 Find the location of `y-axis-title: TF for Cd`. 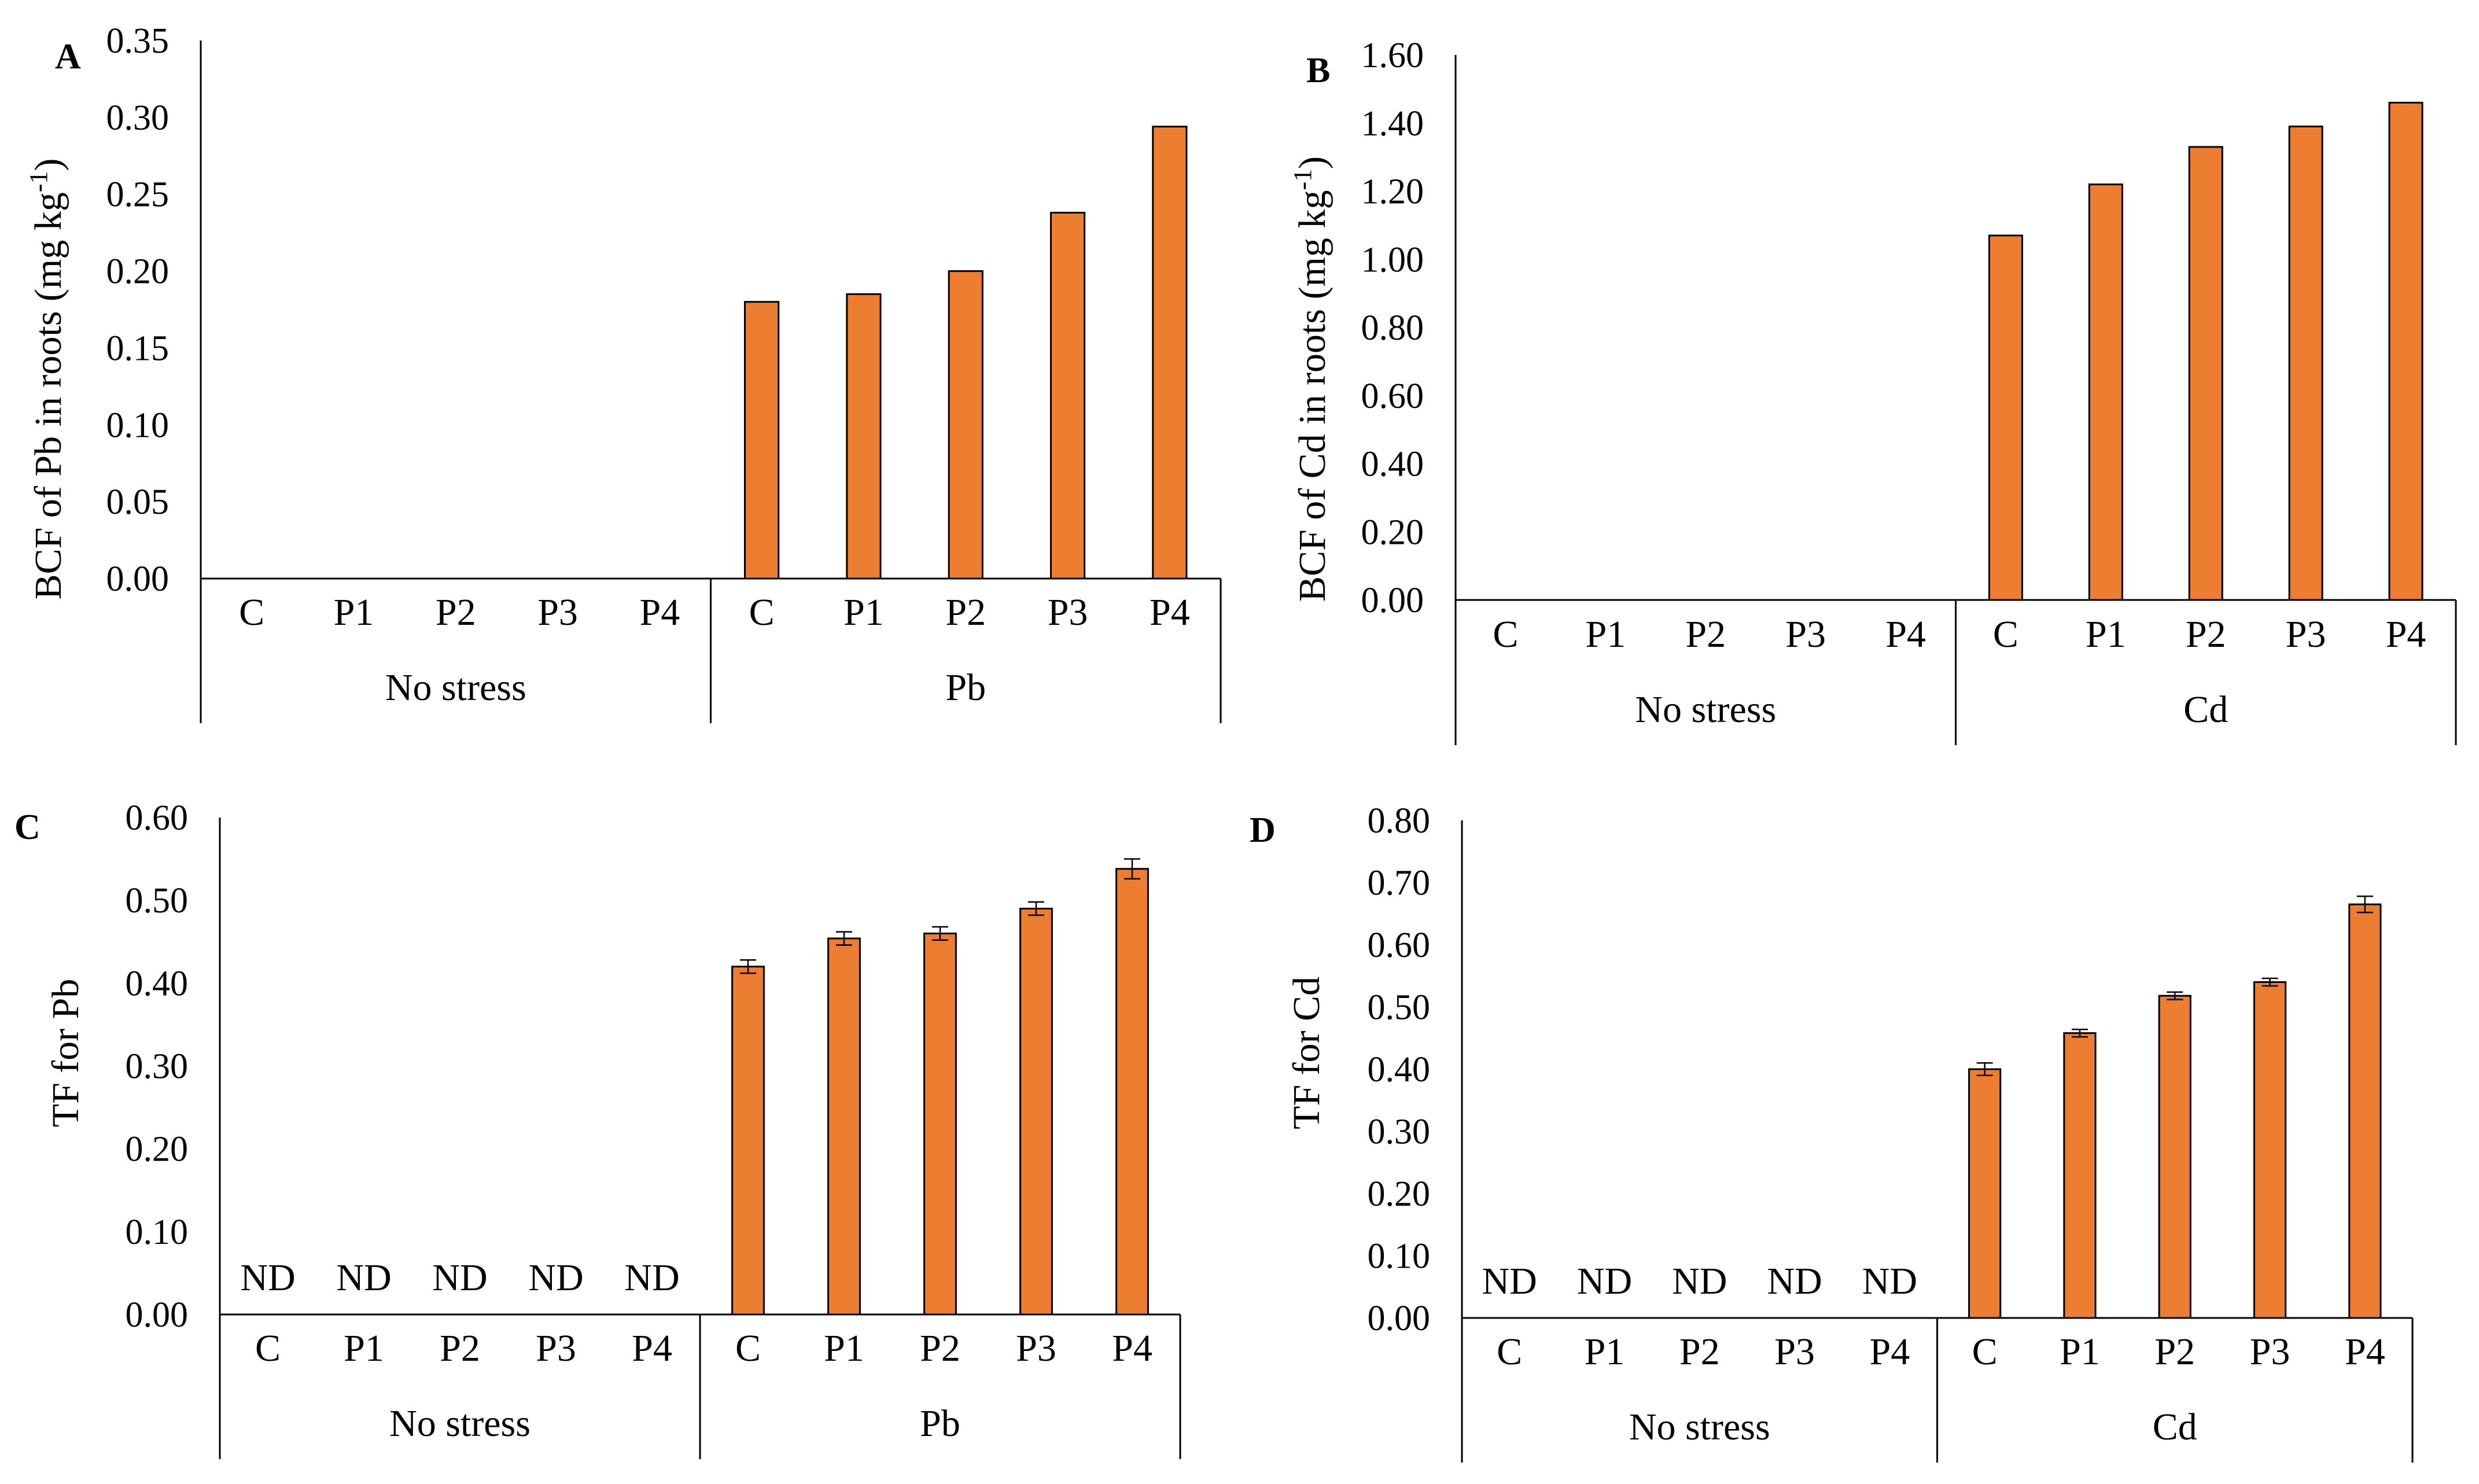

y-axis-title: TF for Cd is located at coordinates (1306, 1053).